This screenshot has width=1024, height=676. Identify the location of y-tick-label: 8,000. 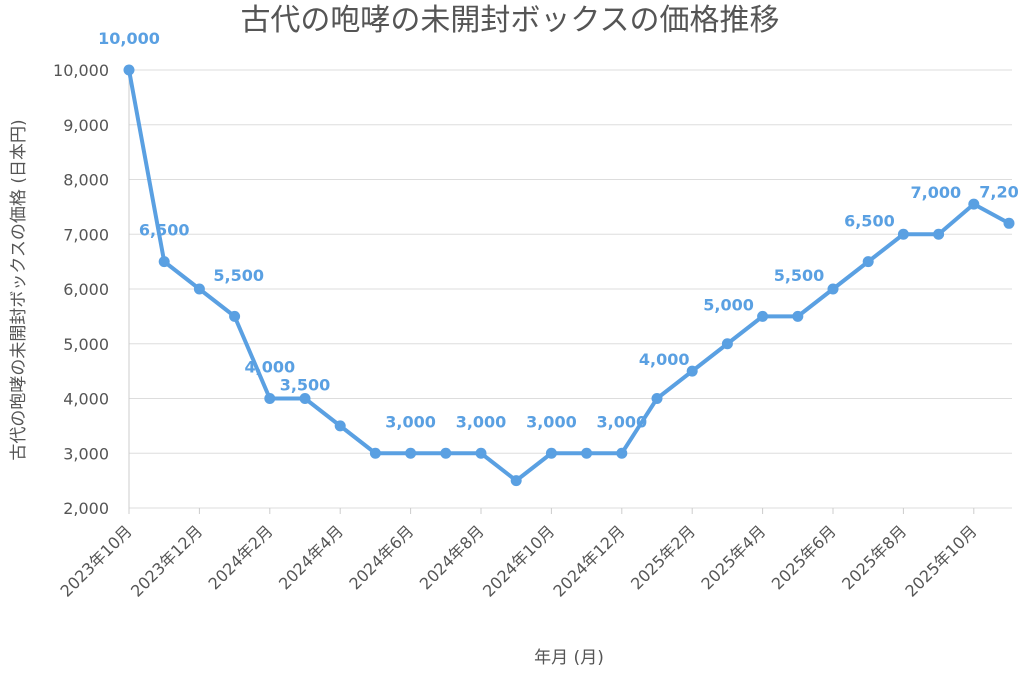
(86, 180).